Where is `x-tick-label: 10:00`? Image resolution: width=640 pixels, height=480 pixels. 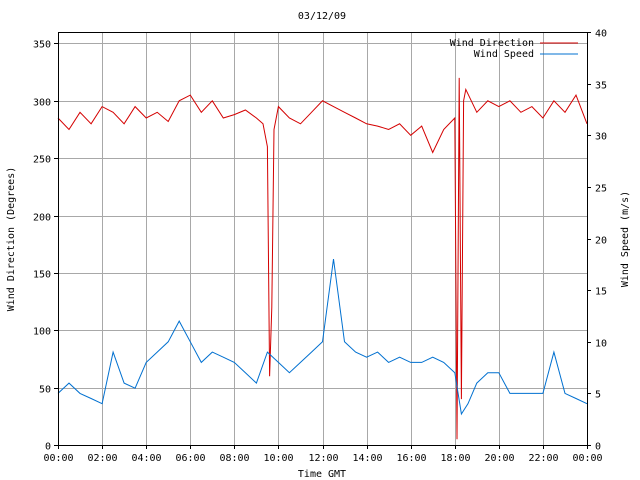 x-tick-label: 10:00 is located at coordinates (278, 458).